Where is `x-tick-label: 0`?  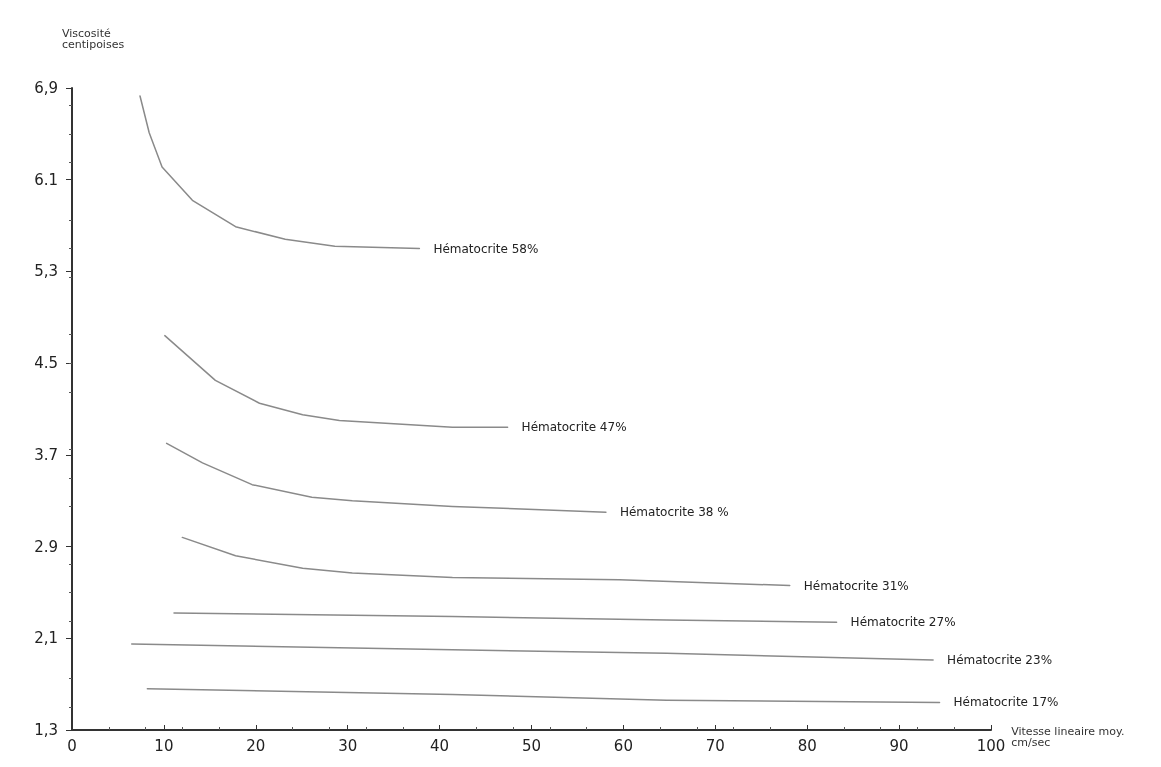
x-tick-label: 0 is located at coordinates (72, 745).